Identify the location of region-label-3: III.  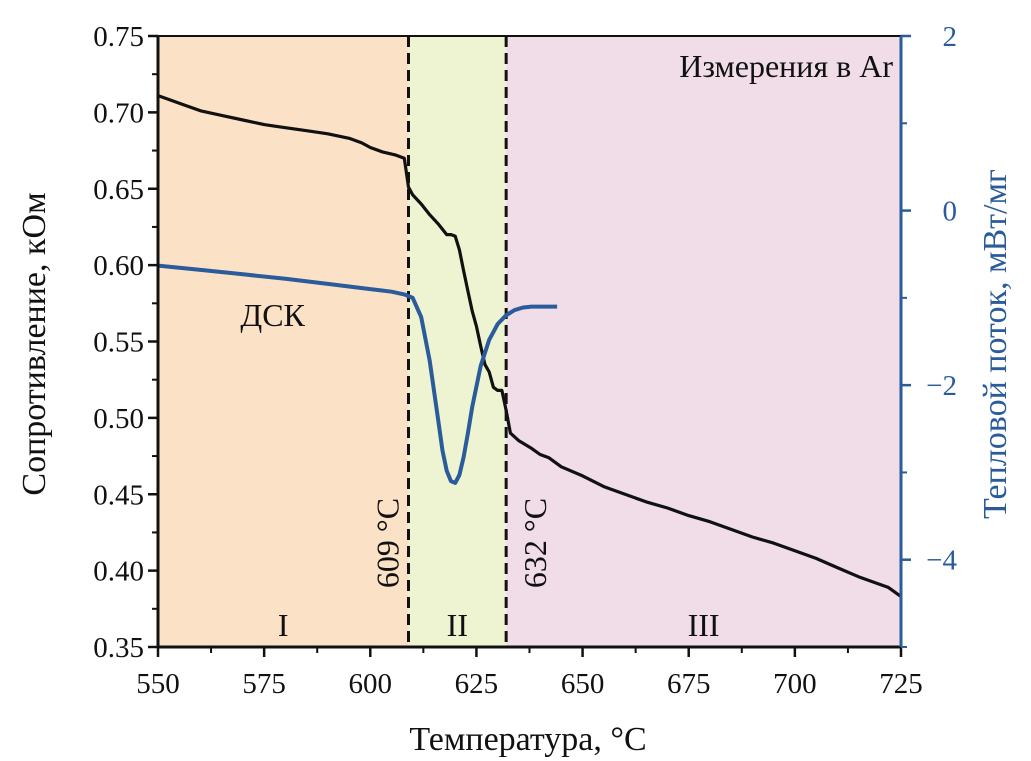
(704, 625).